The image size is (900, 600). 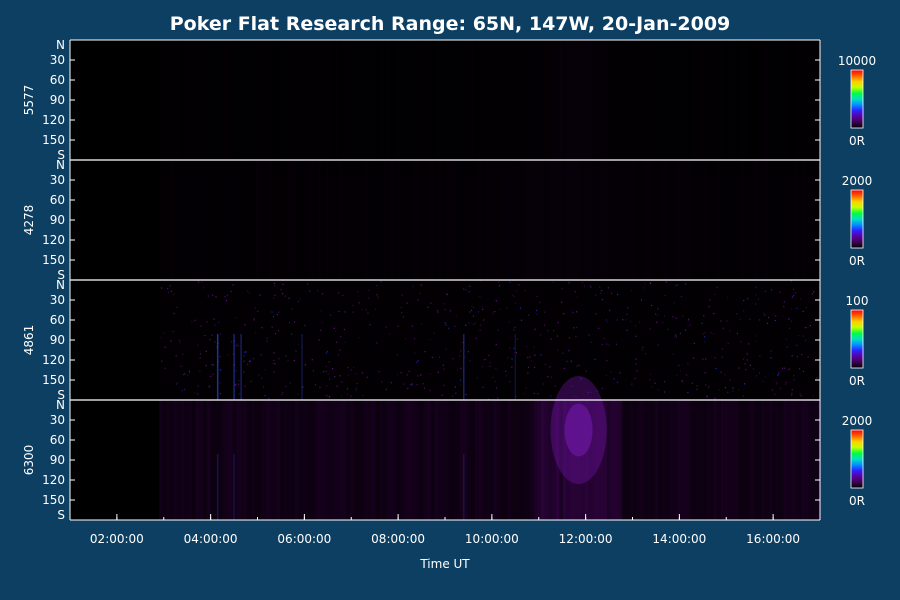 What do you see at coordinates (773, 539) in the screenshot?
I see `x-tick-label: 16:00:00` at bounding box center [773, 539].